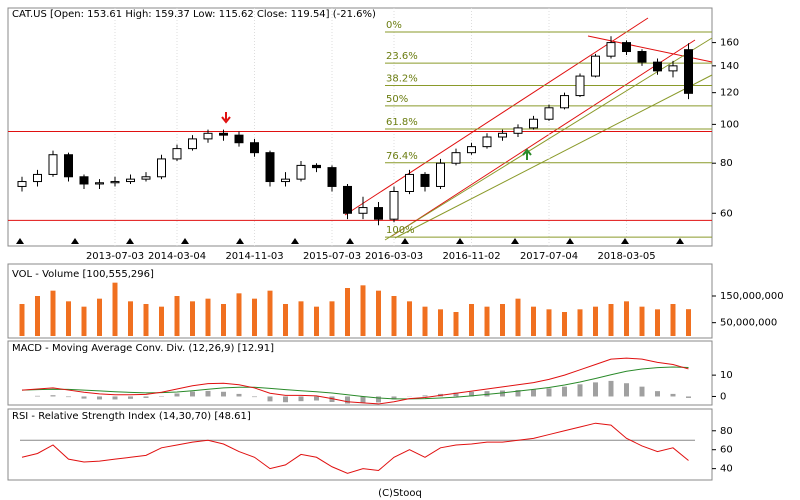 This screenshot has width=800, height=500. What do you see at coordinates (729, 93) in the screenshot?
I see `y-tick-label: 120` at bounding box center [729, 93].